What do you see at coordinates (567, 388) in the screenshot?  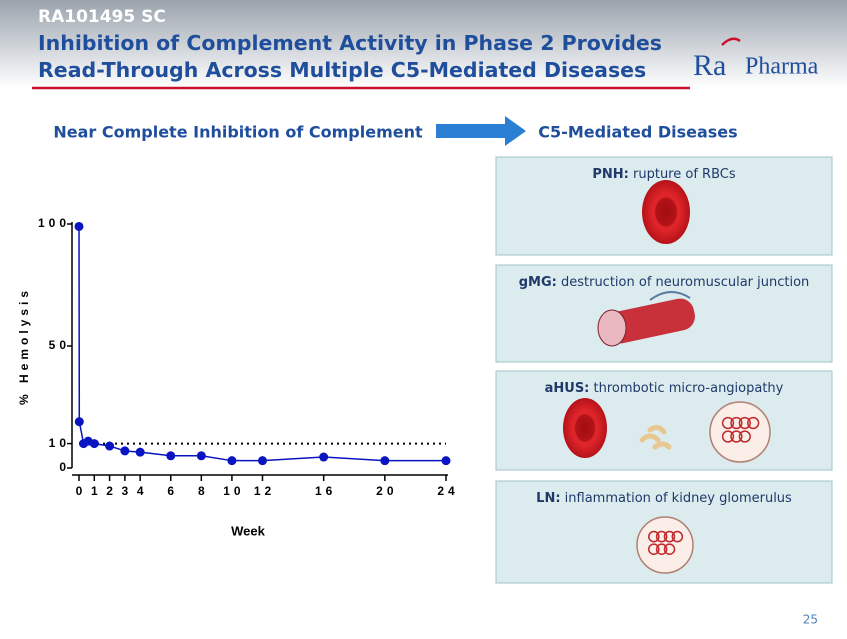 I see `disease-name: aHUS:` at bounding box center [567, 388].